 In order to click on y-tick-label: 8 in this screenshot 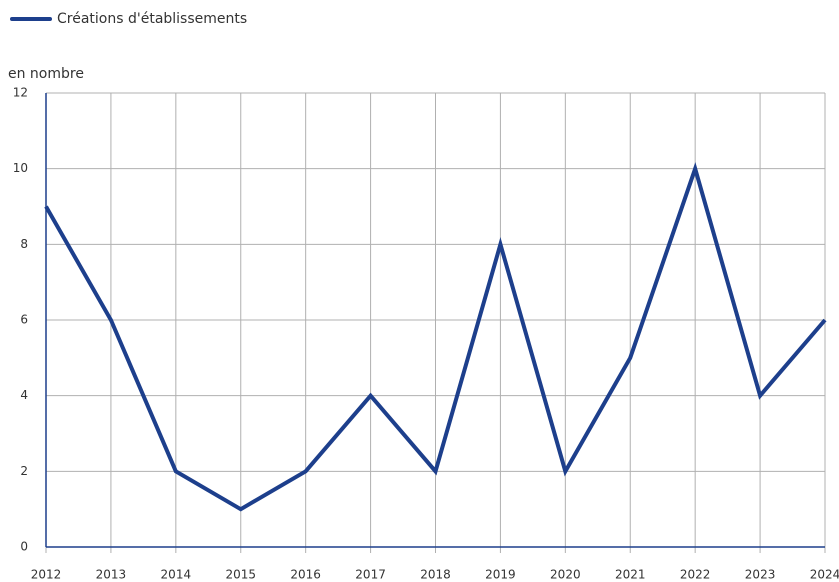, I will do `click(24, 244)`.